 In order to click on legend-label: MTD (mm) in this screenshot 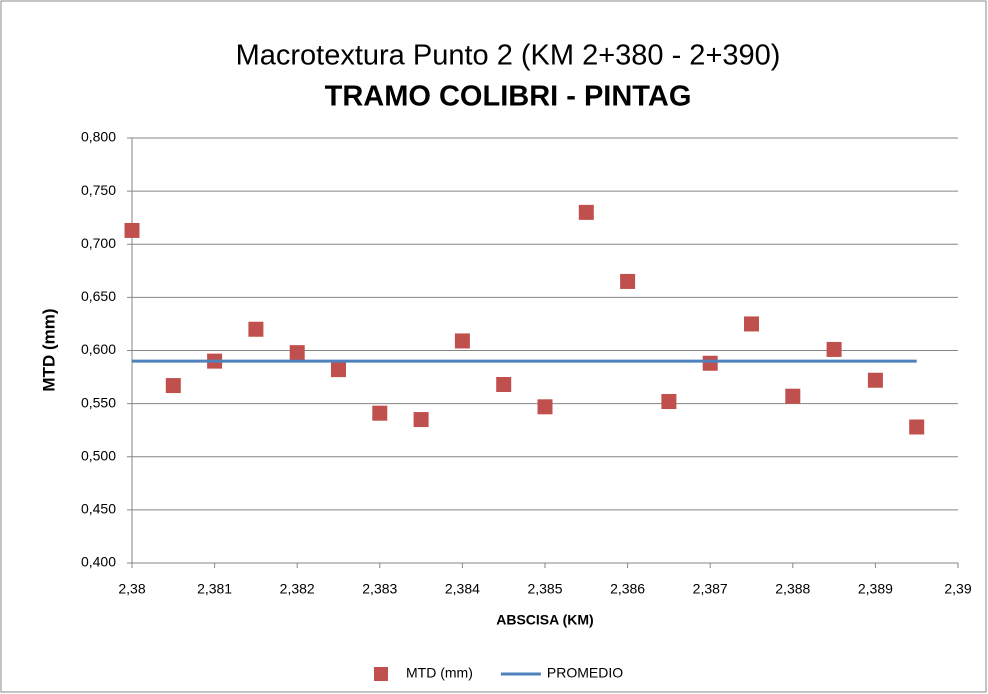, I will do `click(439, 673)`.